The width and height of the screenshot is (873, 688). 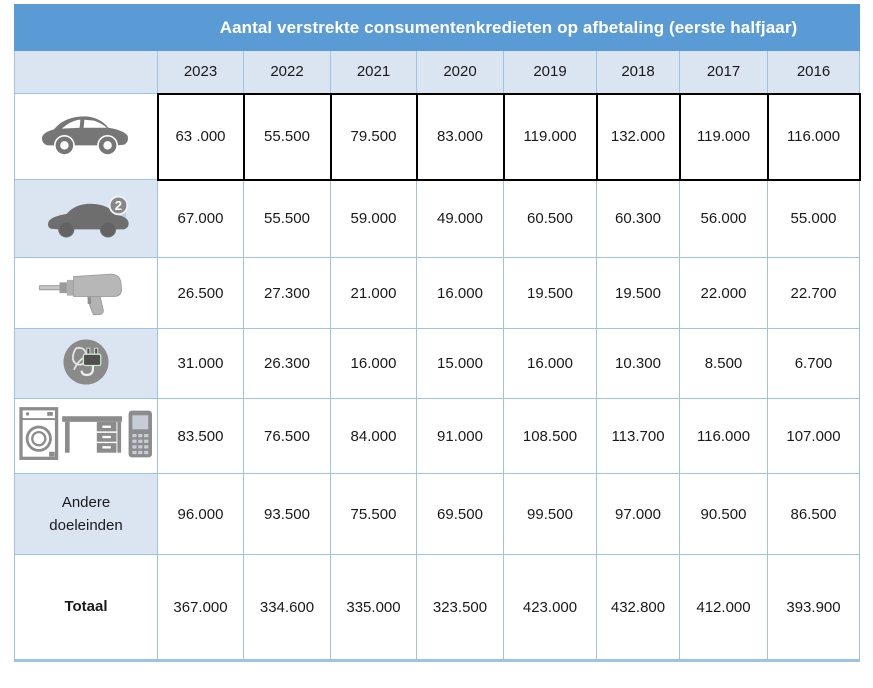 I want to click on year-header-row: 2023 2022 2021 2020 2019 2018 2017 2016, so click(x=437, y=72).